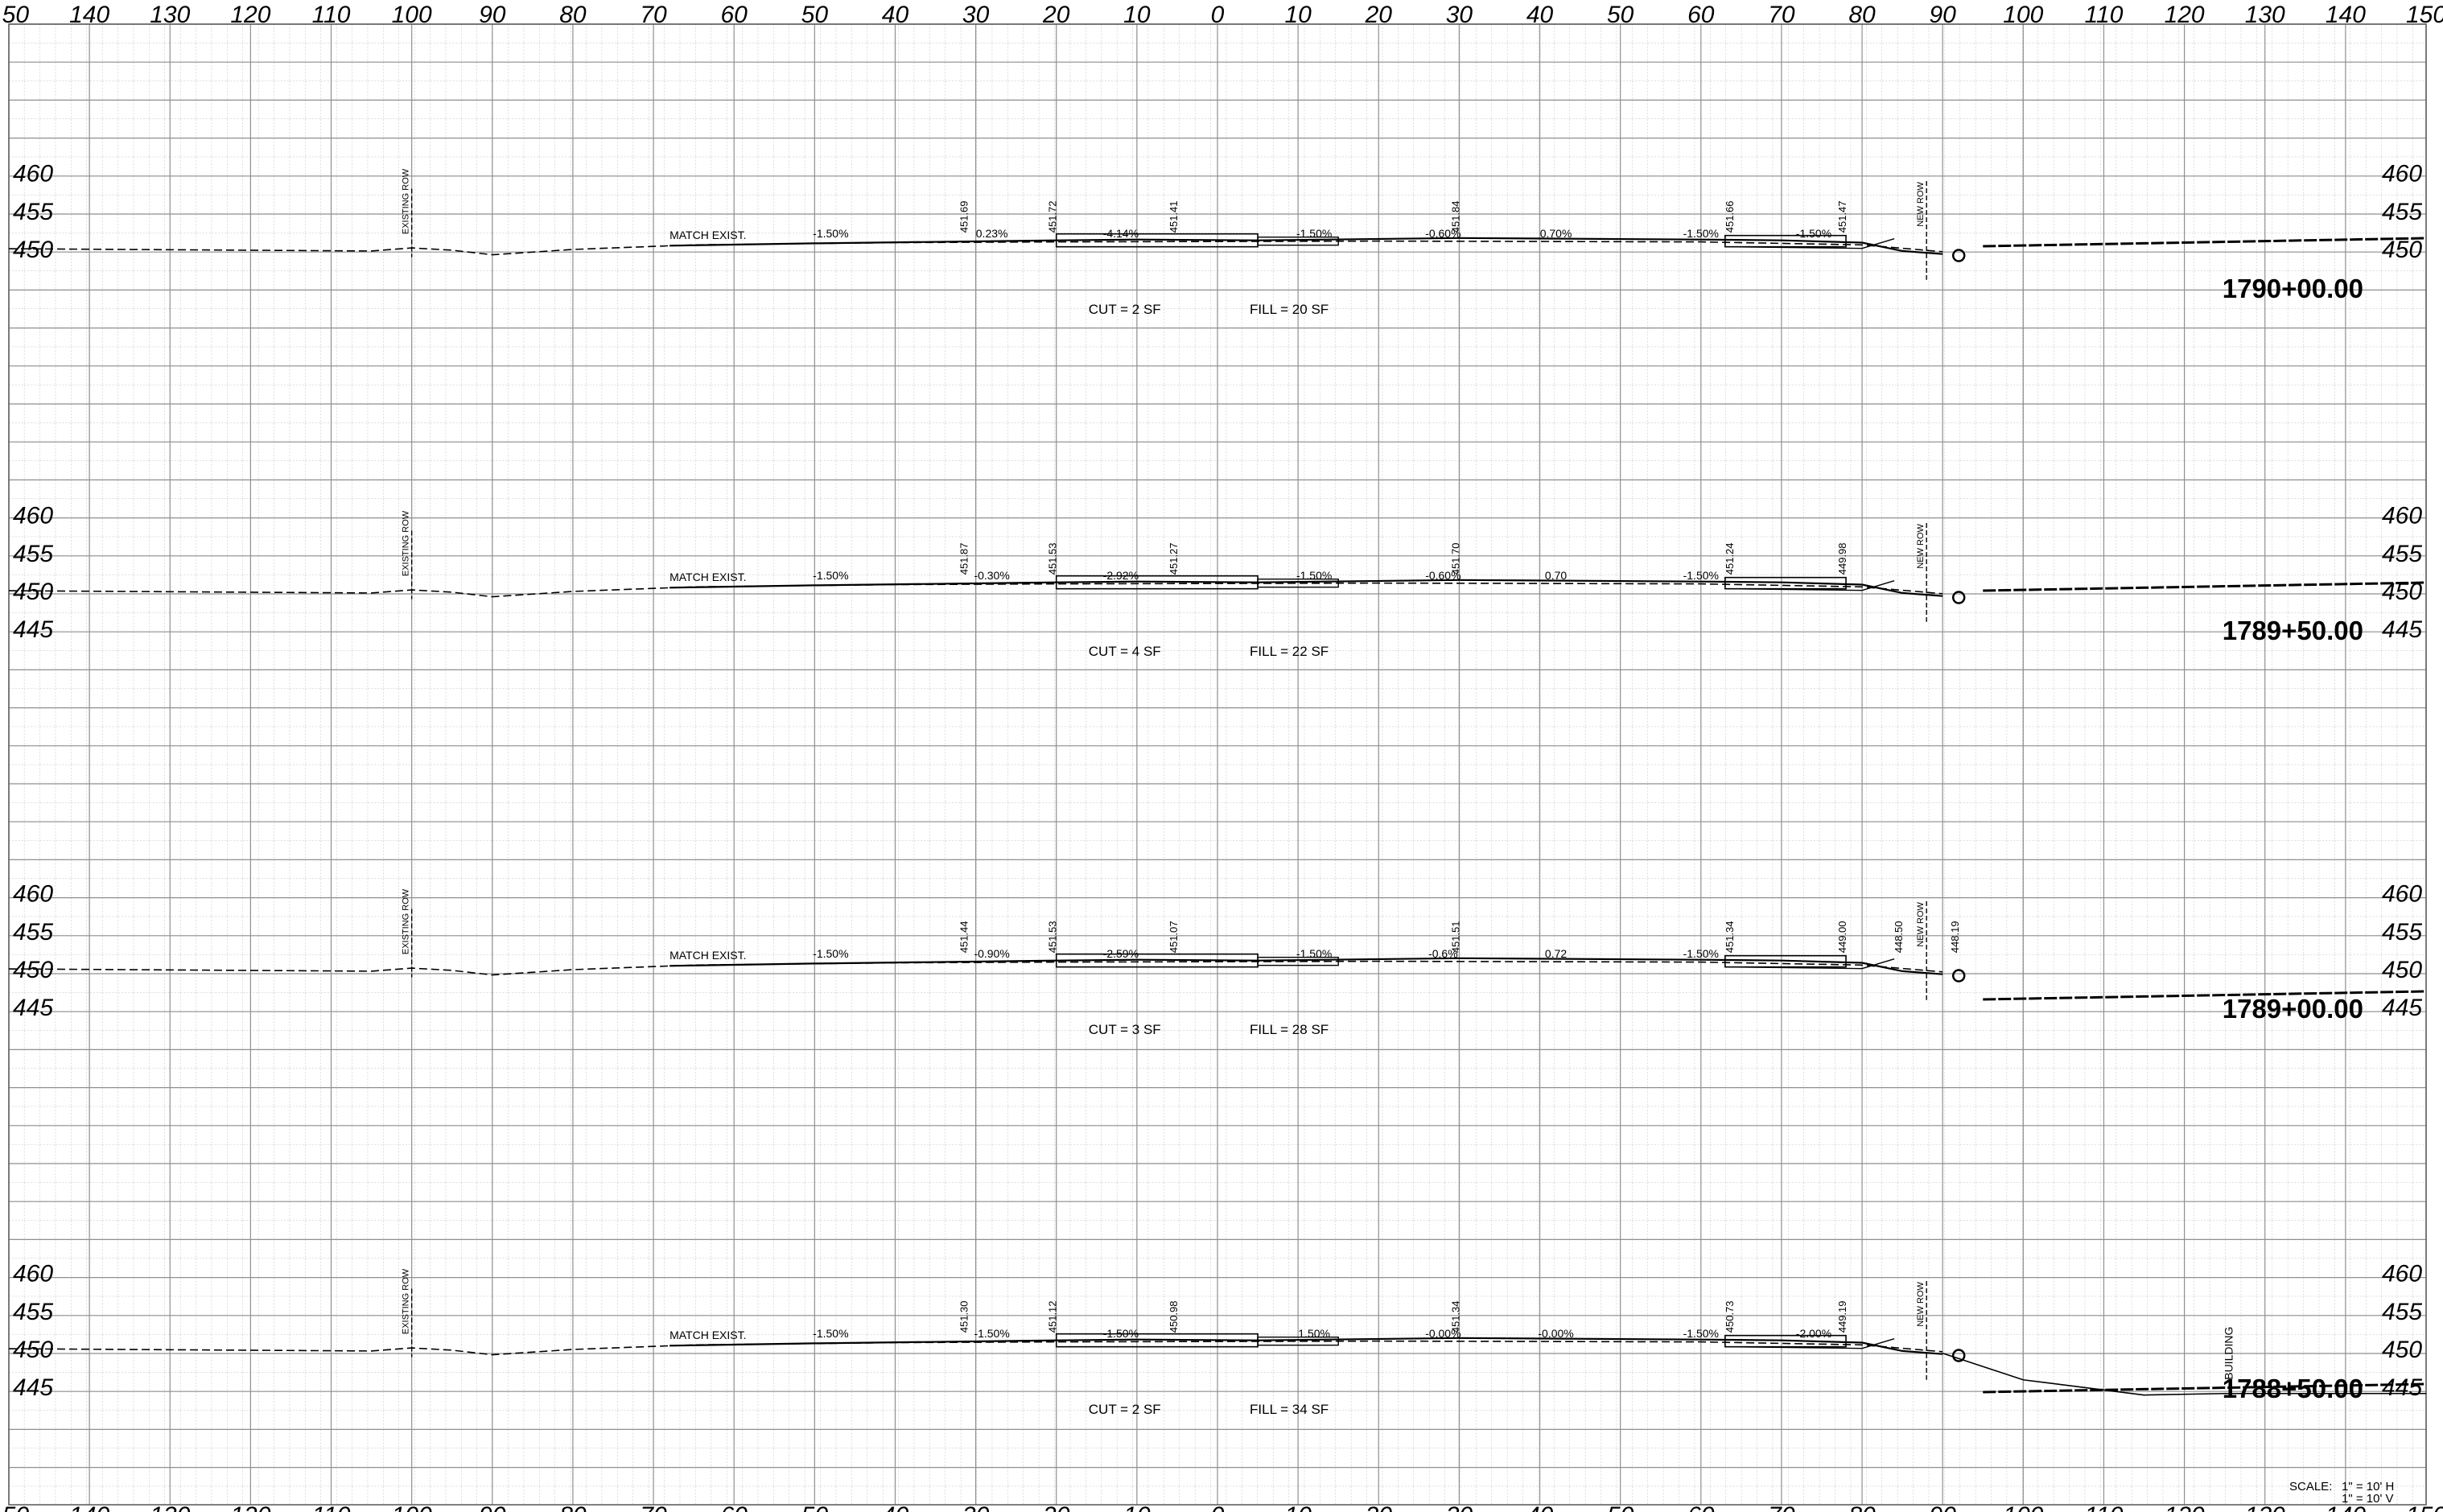  Describe the element at coordinates (492, 15) in the screenshot. I see `offset-scale-label: 90` at that location.